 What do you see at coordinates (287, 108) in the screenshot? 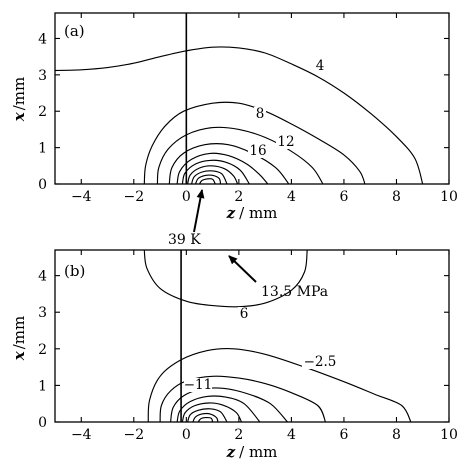
I see `panel-a-contour-labels: 4 8 12 16` at bounding box center [287, 108].